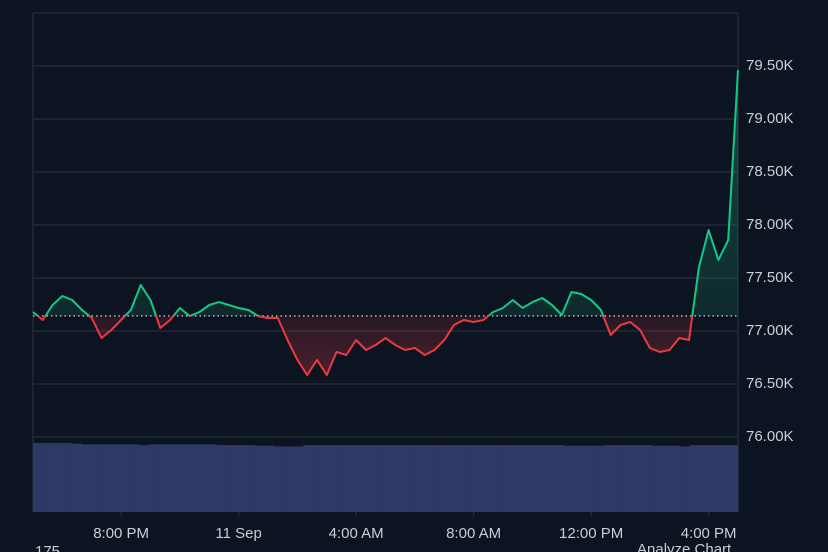 This screenshot has width=828, height=552. Describe the element at coordinates (684, 546) in the screenshot. I see `analyze-chart: Analyze Chart` at that location.